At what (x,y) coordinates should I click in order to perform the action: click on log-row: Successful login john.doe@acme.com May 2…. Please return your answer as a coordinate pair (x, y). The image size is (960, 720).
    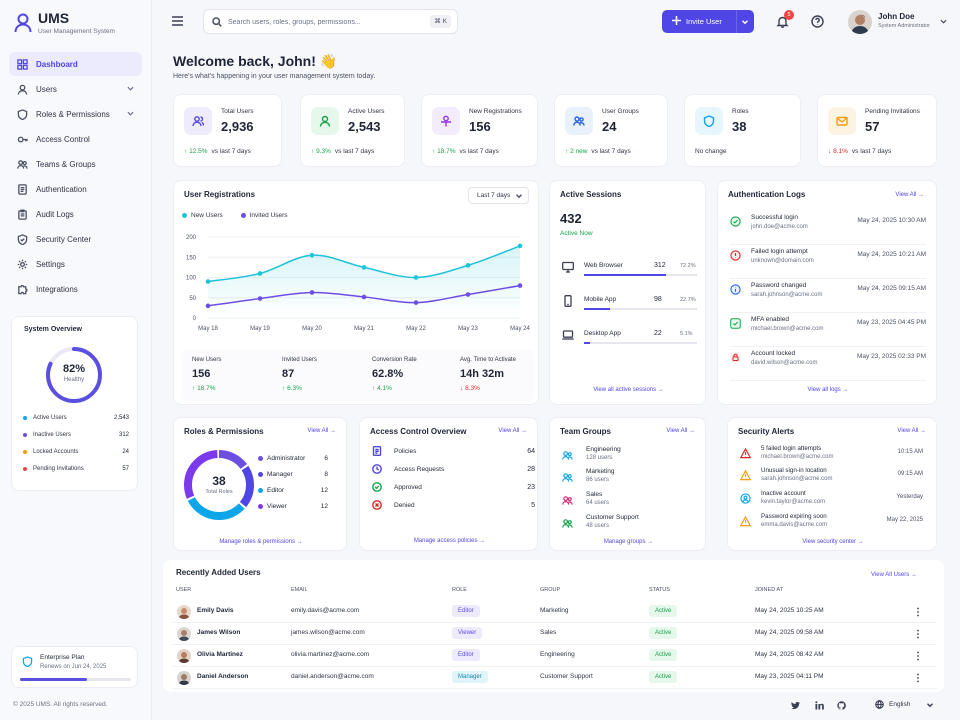
    Looking at the image, I should click on (828, 228).